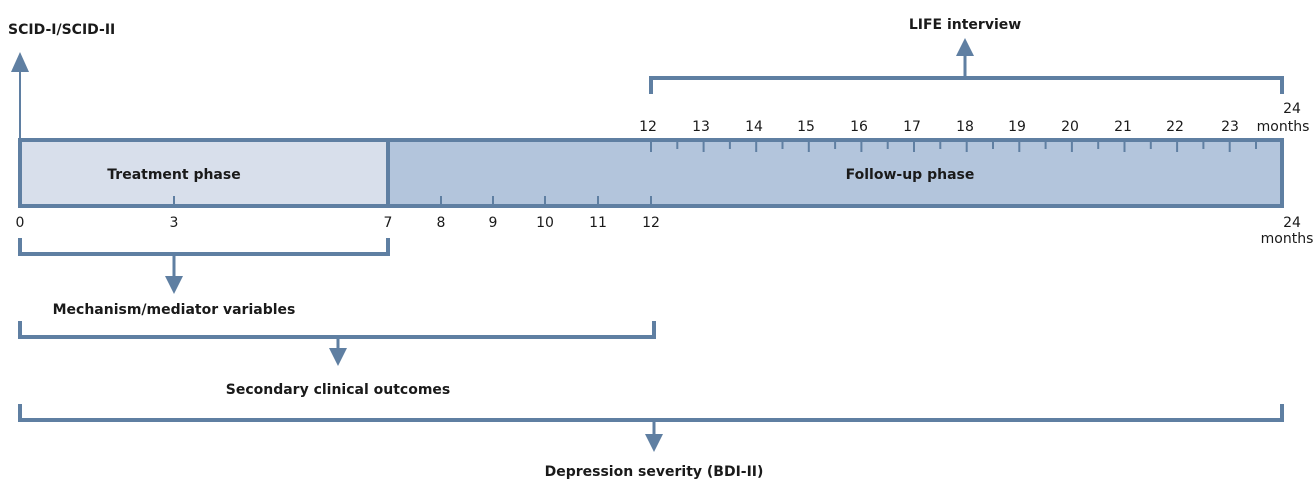 The image size is (1315, 480). I want to click on bottom-tick-label-7: 7, so click(388, 223).